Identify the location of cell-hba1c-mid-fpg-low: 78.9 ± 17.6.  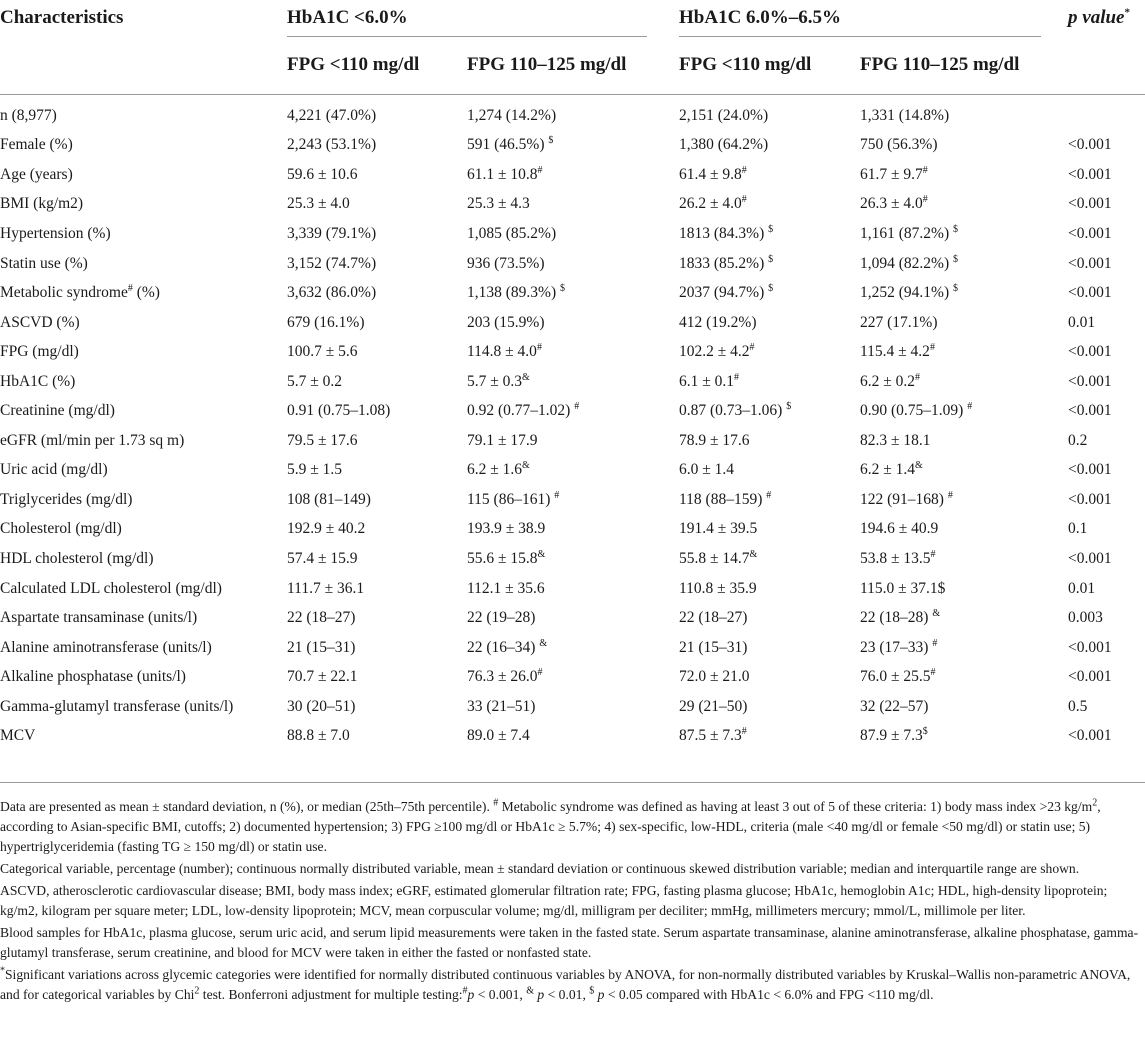
(714, 440).